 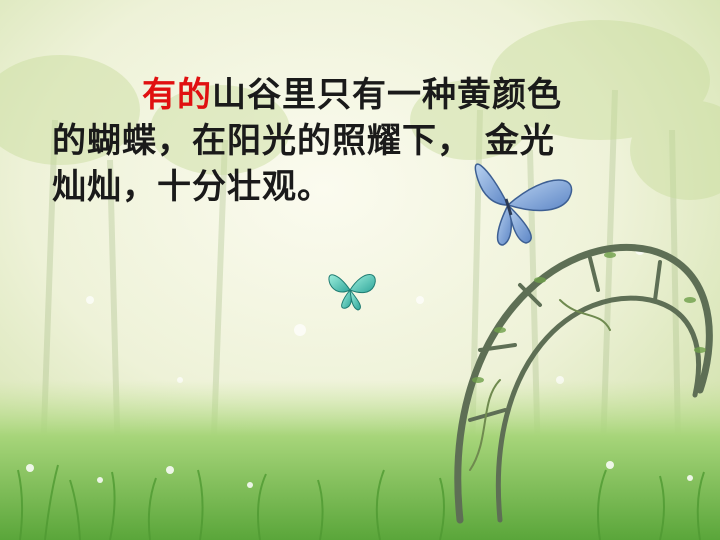 What do you see at coordinates (177, 95) in the screenshot?
I see `highlighted-phrase: 有的` at bounding box center [177, 95].